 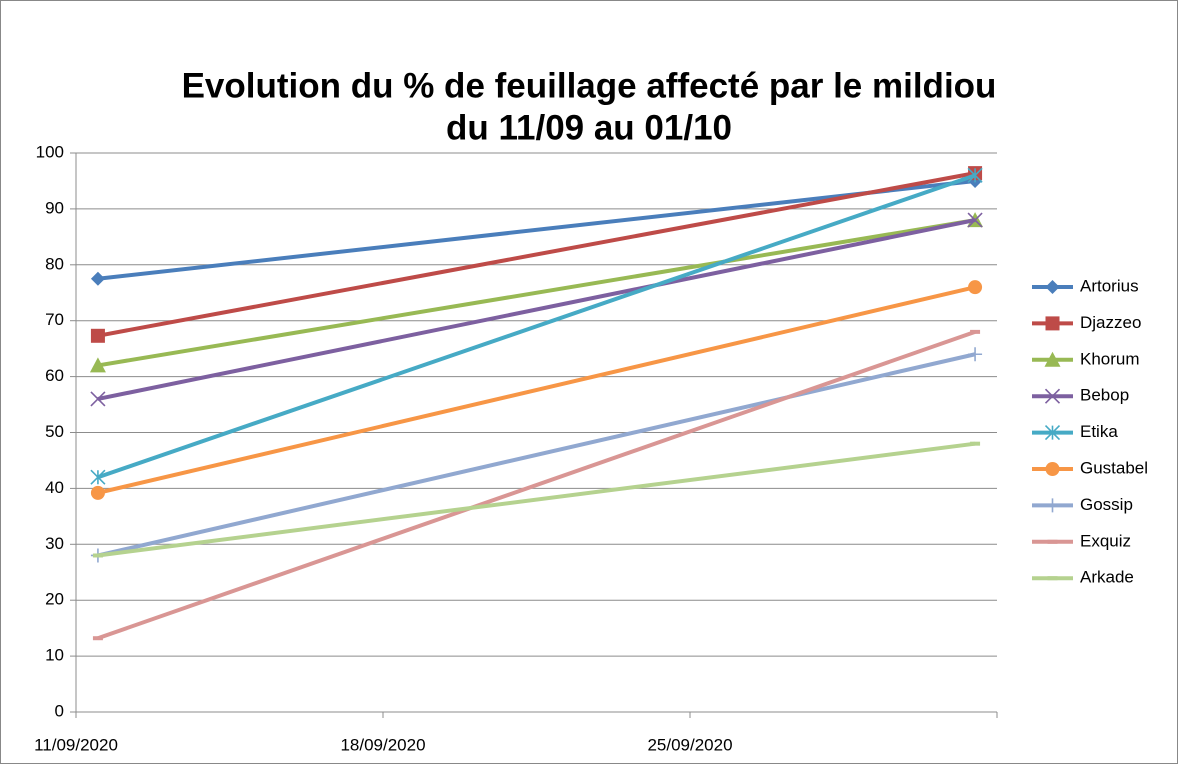 What do you see at coordinates (689, 744) in the screenshot?
I see `x-tick-label: 25/09/2020` at bounding box center [689, 744].